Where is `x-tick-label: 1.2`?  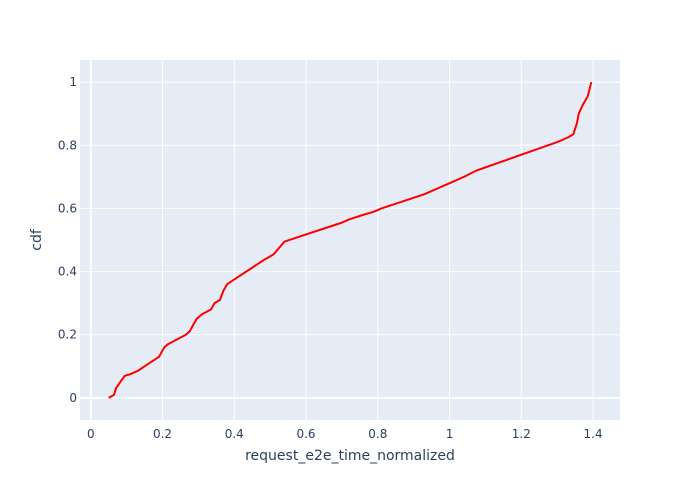 x-tick-label: 1.2 is located at coordinates (521, 434).